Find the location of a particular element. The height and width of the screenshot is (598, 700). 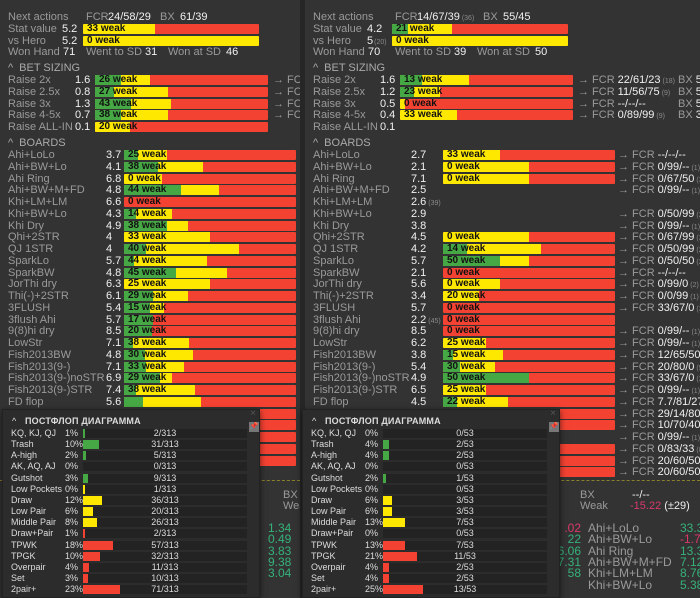

fcr-link: → FCR 11/56/75 (9) is located at coordinates (624, 93).